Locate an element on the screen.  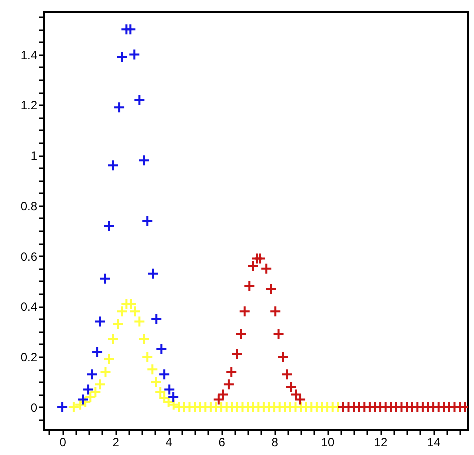
x-tick-label: 14 is located at coordinates (434, 443).